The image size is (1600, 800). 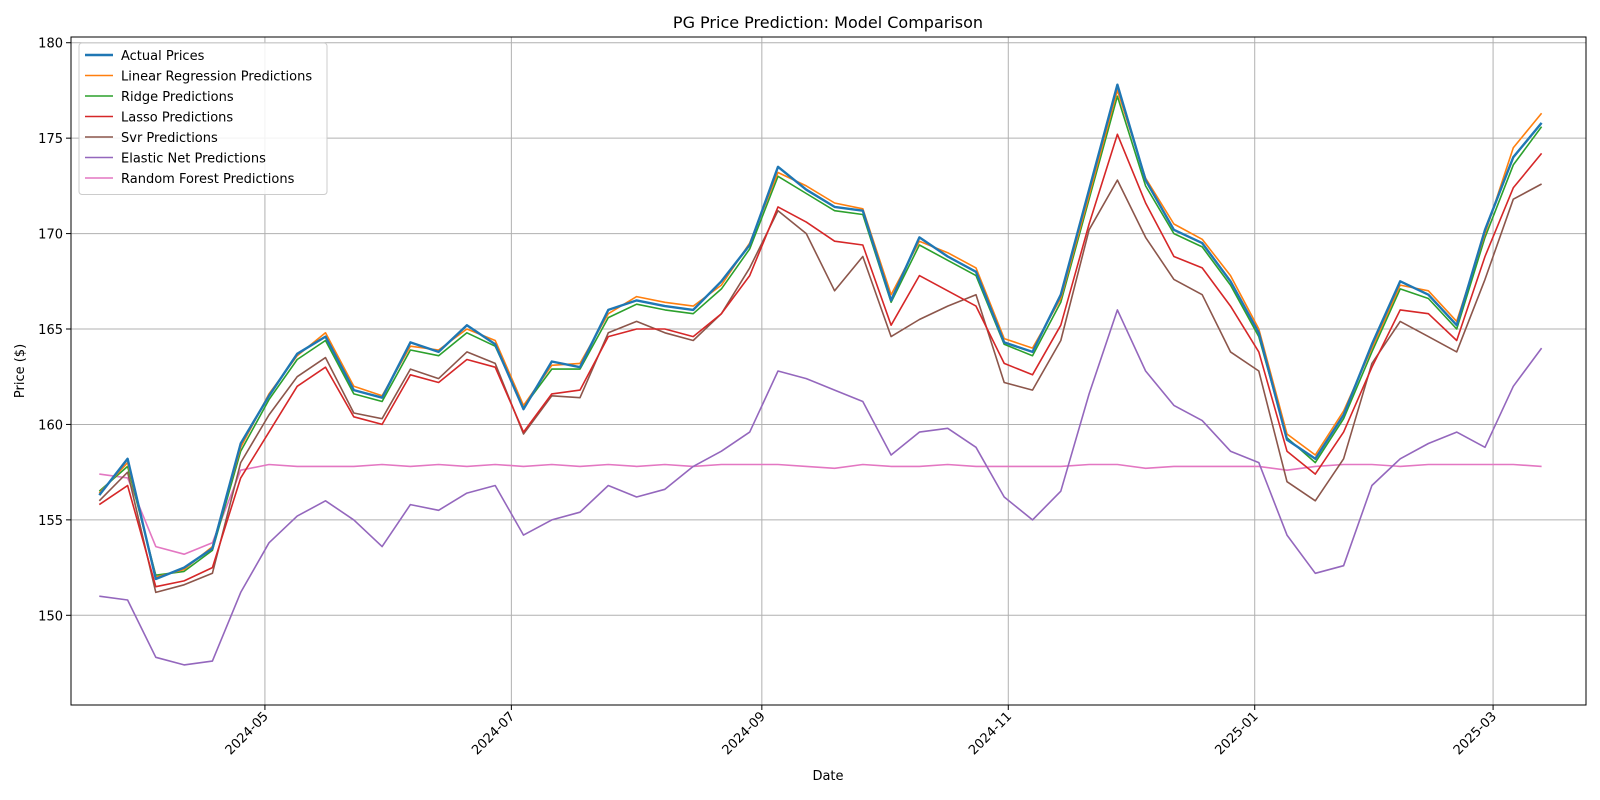 What do you see at coordinates (50, 44) in the screenshot?
I see `y-tick-label: 180` at bounding box center [50, 44].